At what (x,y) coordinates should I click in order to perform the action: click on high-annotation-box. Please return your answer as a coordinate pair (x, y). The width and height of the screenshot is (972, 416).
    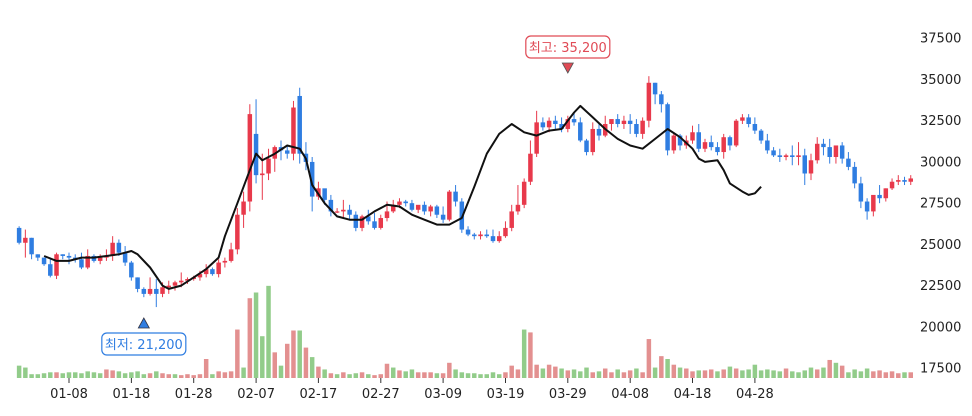
    Looking at the image, I should click on (568, 47).